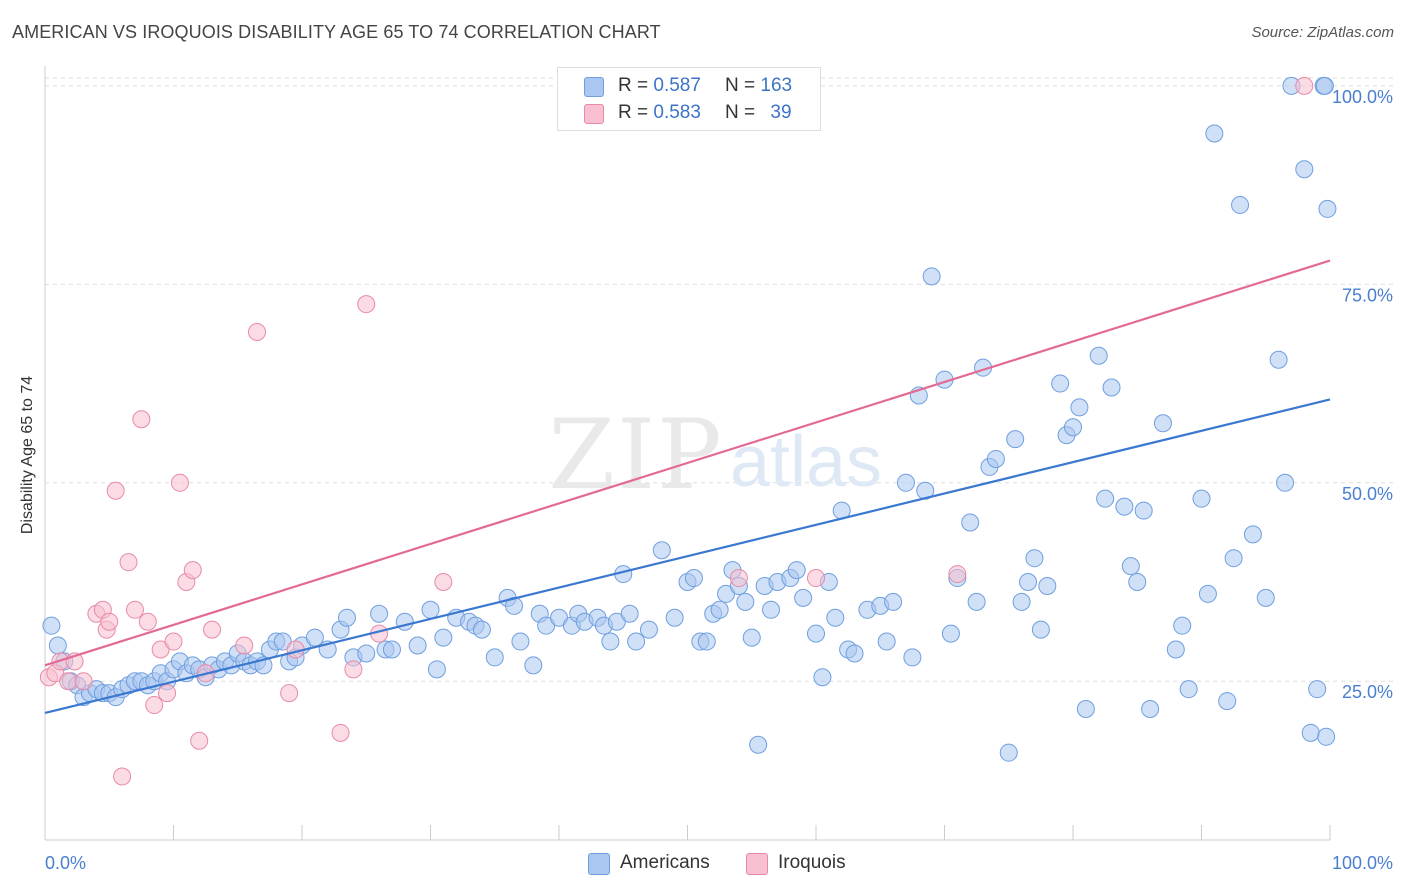 The height and width of the screenshot is (892, 1406). What do you see at coordinates (659, 85) in the screenshot?
I see `legend-r-americans: R = 0.587` at bounding box center [659, 85].